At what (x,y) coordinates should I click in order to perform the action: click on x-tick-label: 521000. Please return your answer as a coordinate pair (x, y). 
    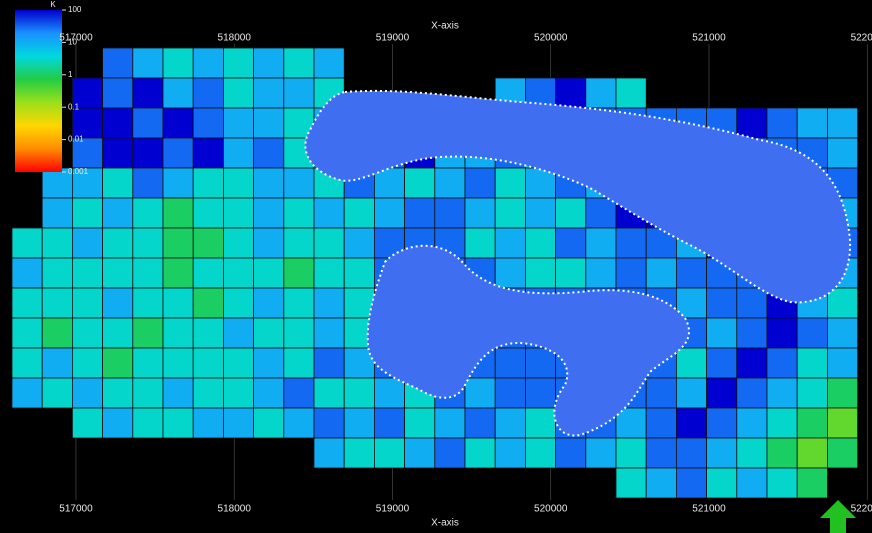
    Looking at the image, I should click on (709, 38).